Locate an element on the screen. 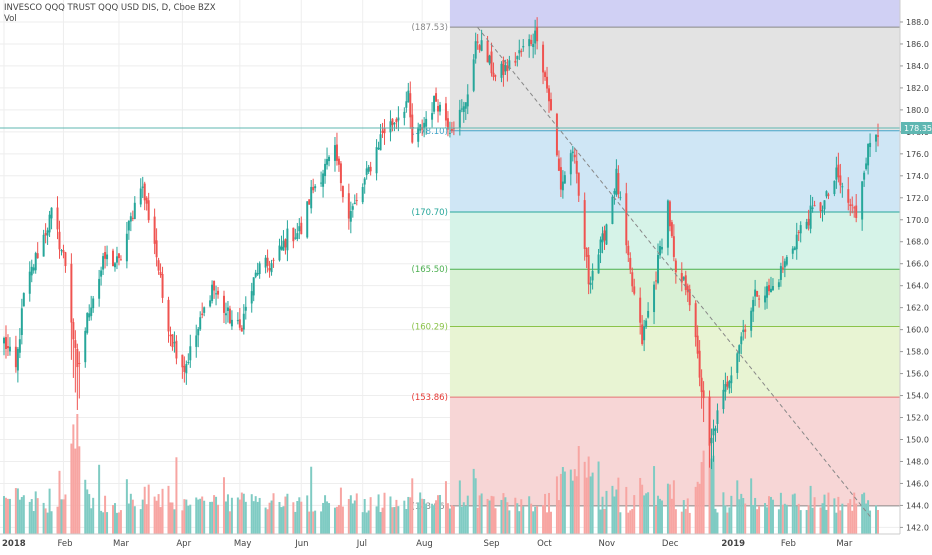 The image size is (932, 555). price-tick-label: 176.0 is located at coordinates (917, 154).